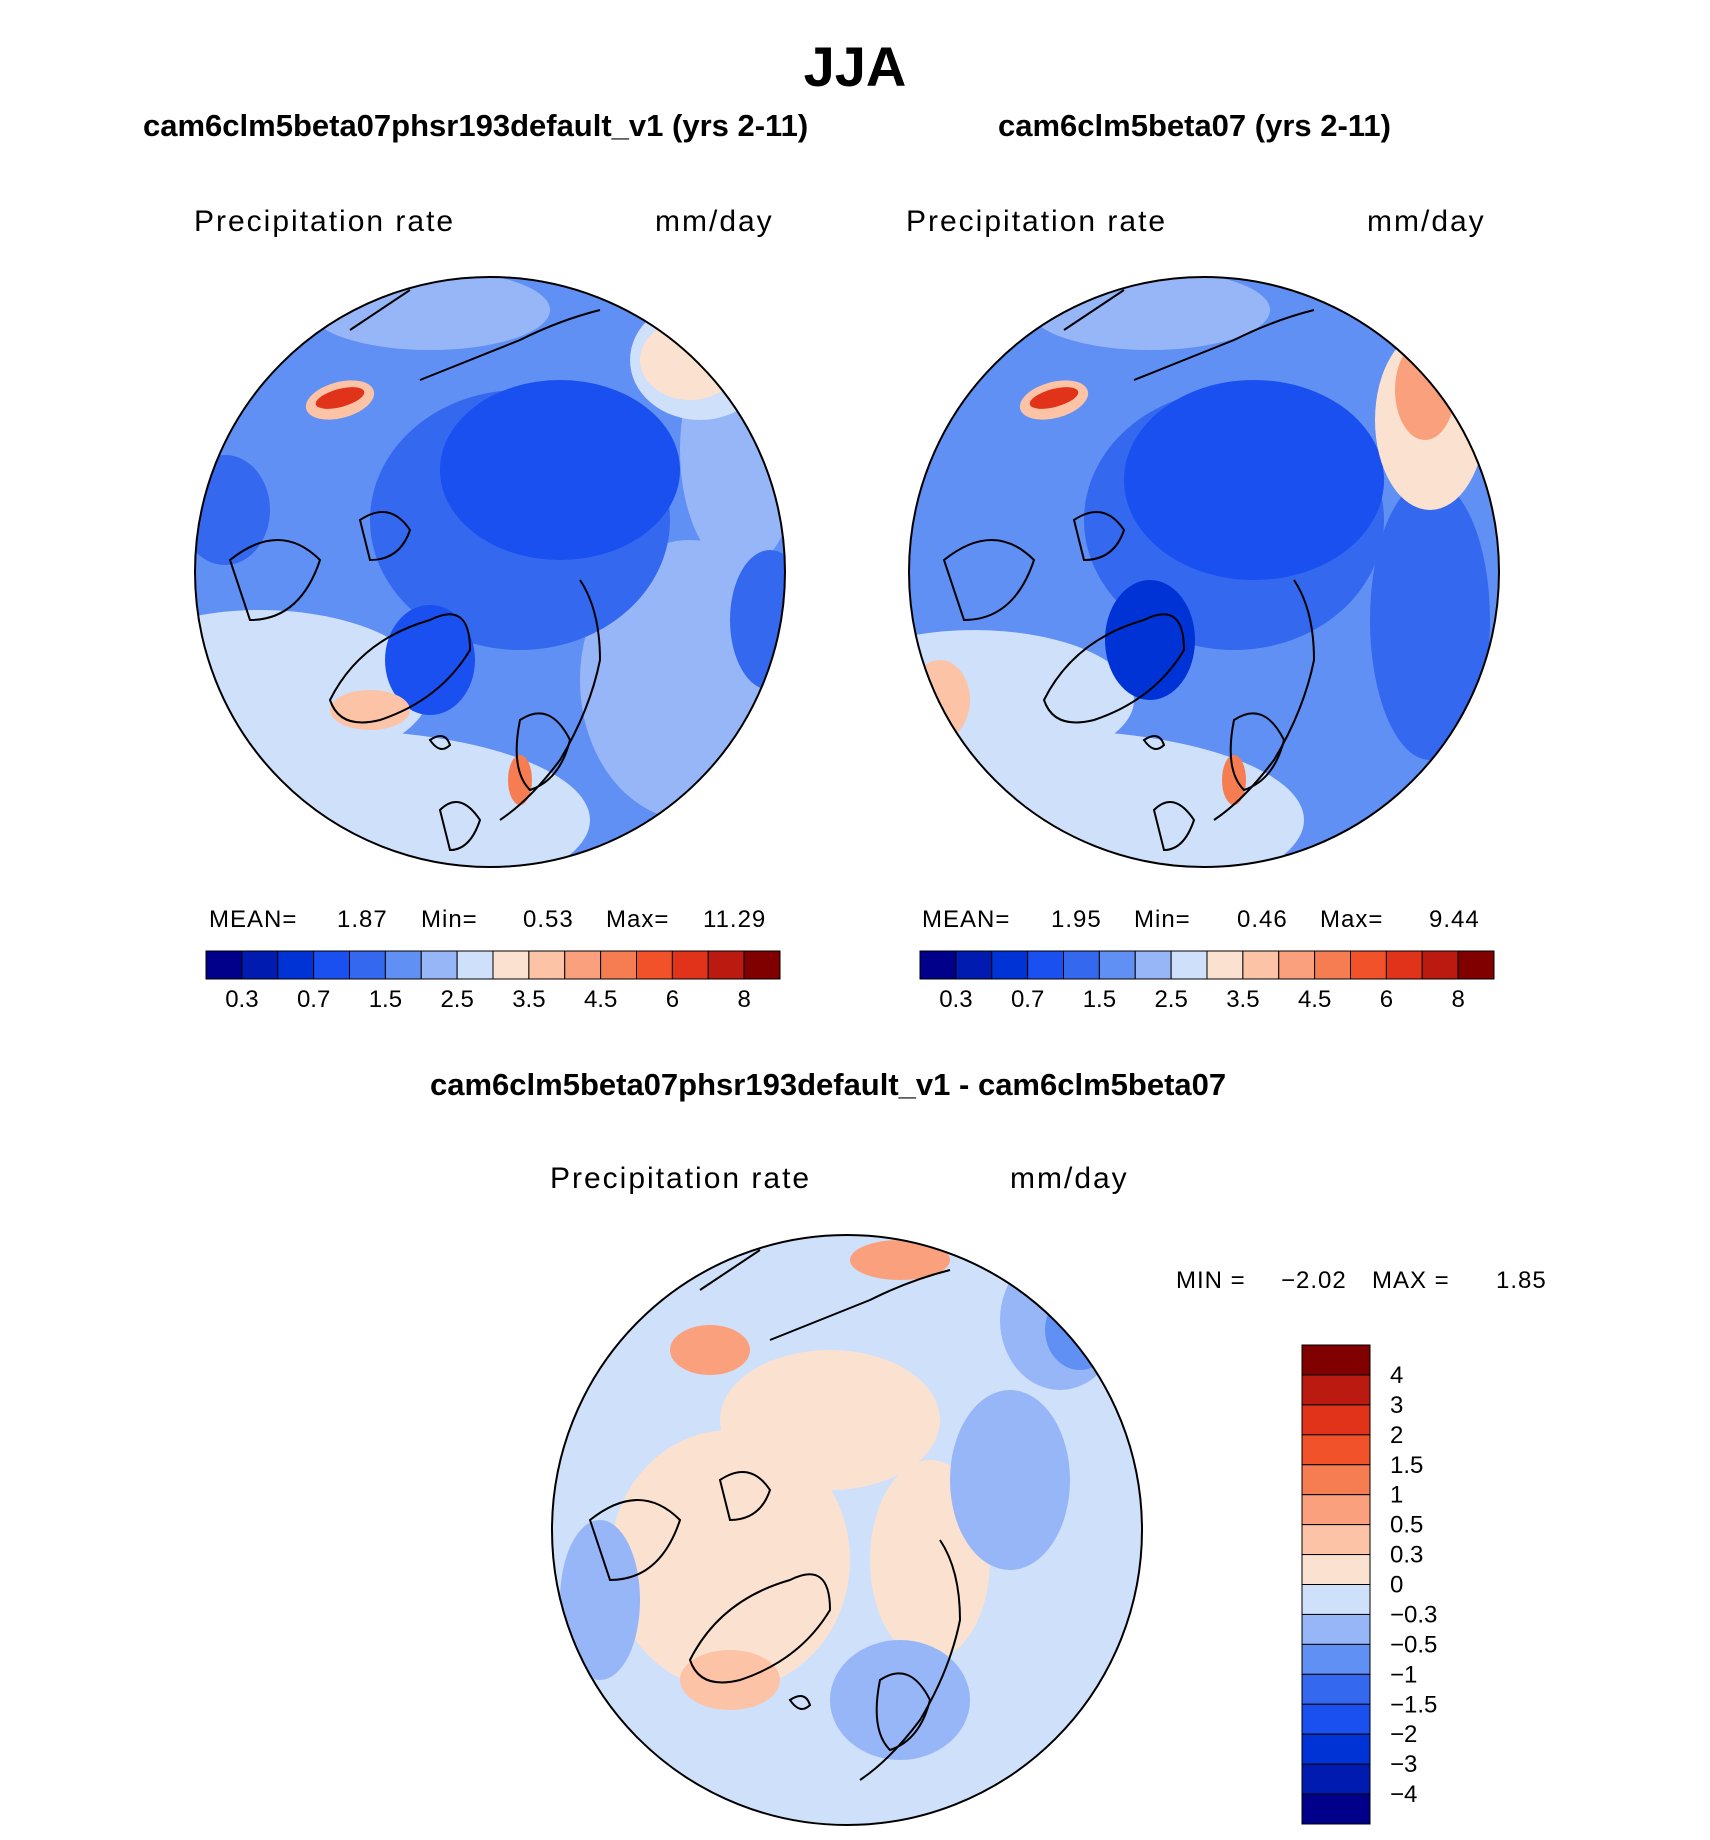  What do you see at coordinates (253, 919) in the screenshot?
I see `panel-case-mean-label: MEAN=` at bounding box center [253, 919].